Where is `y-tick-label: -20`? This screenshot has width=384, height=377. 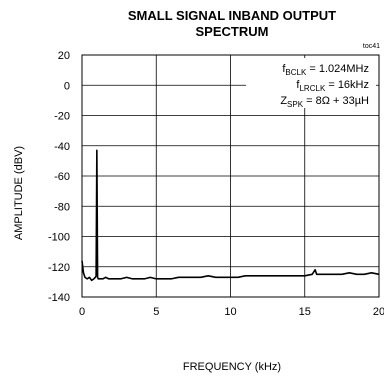 y-tick-label: -20 is located at coordinates (62, 117).